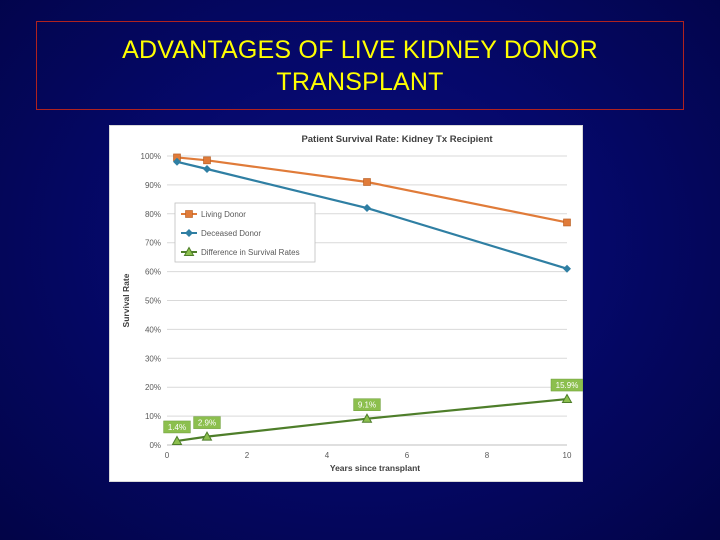  I want to click on y-tick-label: 60%, so click(153, 272).